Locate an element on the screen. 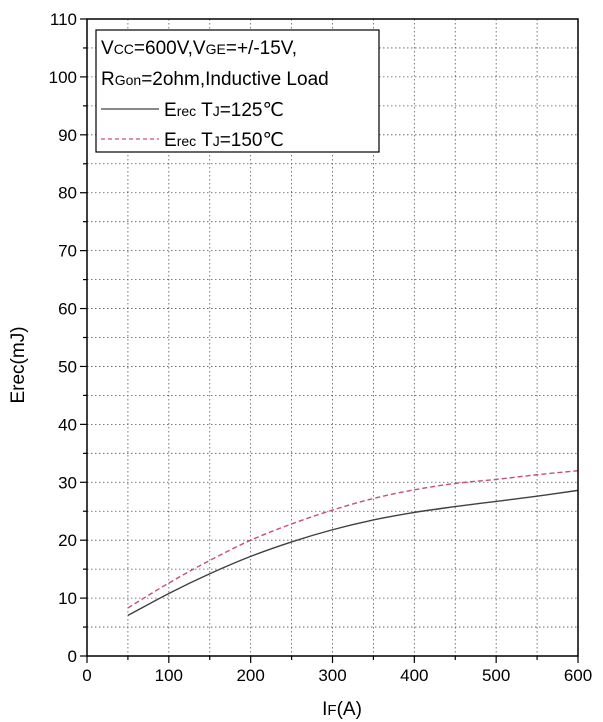 This screenshot has height=722, width=603. y-tick-label: 80 is located at coordinates (67, 193).